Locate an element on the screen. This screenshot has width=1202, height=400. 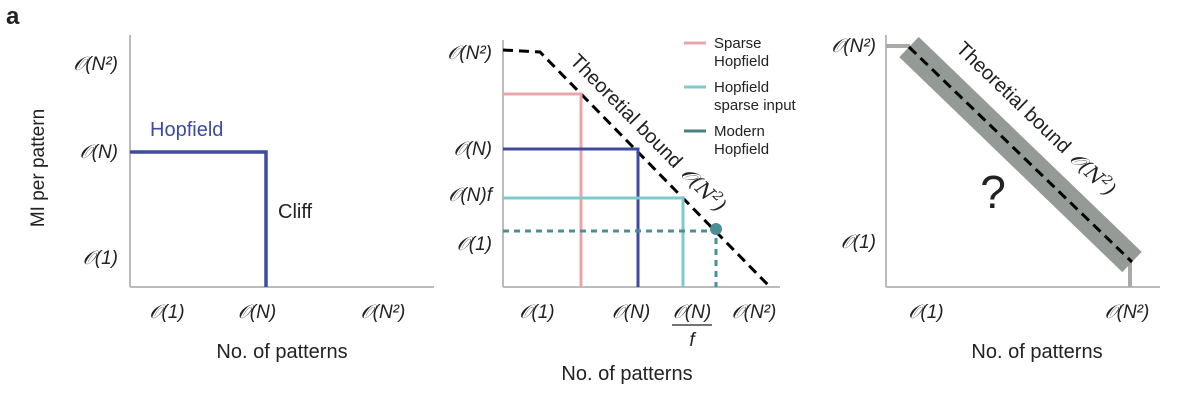
p2-xtick-n2: 𝒪(N²) is located at coordinates (754, 312).